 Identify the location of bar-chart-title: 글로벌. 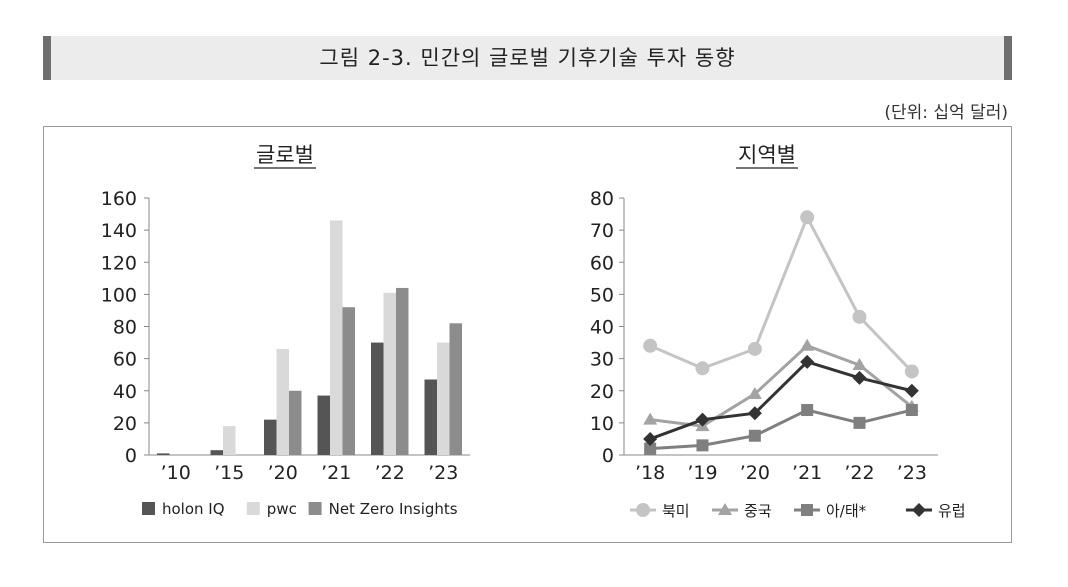
(285, 155).